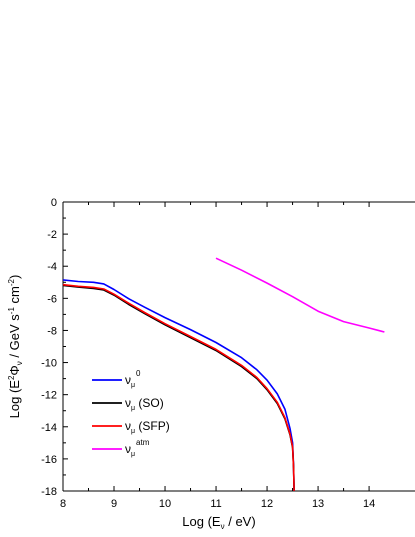 The width and height of the screenshot is (415, 537). What do you see at coordinates (218, 522) in the screenshot?
I see `x-axis-label: Log (Eν / eV)` at bounding box center [218, 522].